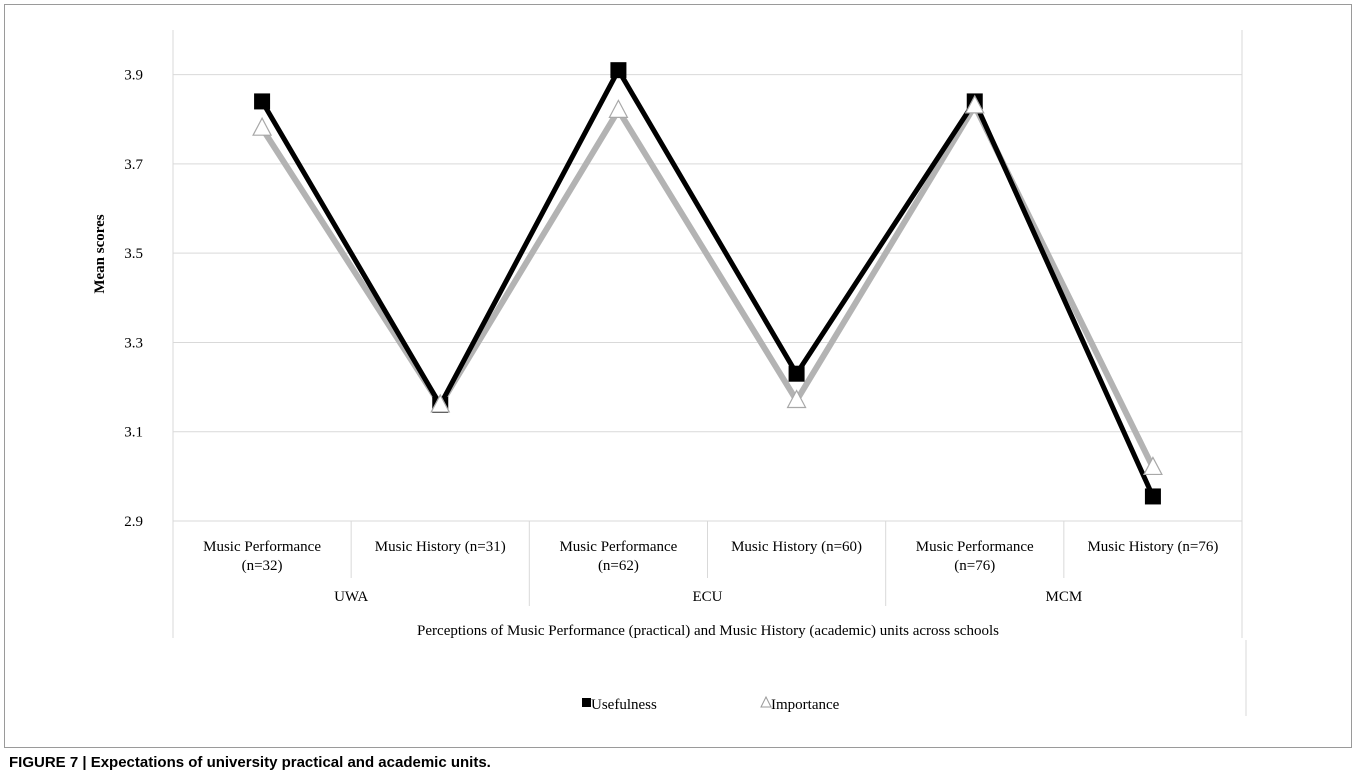  I want to click on legend: Usefulness Importance, so click(711, 704).